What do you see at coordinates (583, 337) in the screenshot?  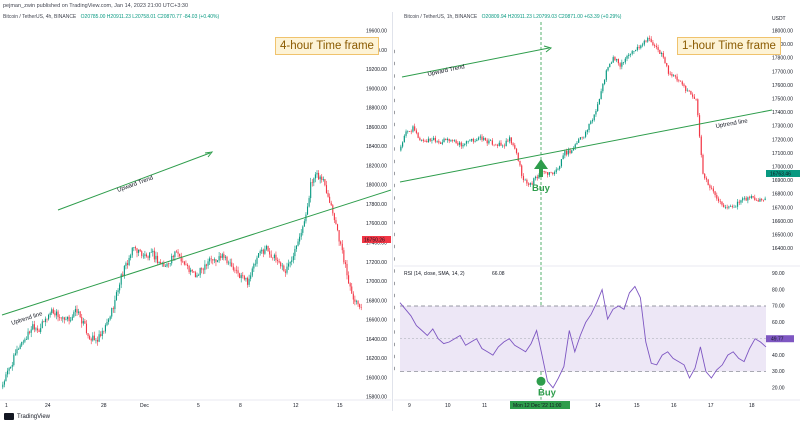 I see `rsi-line` at bounding box center [583, 337].